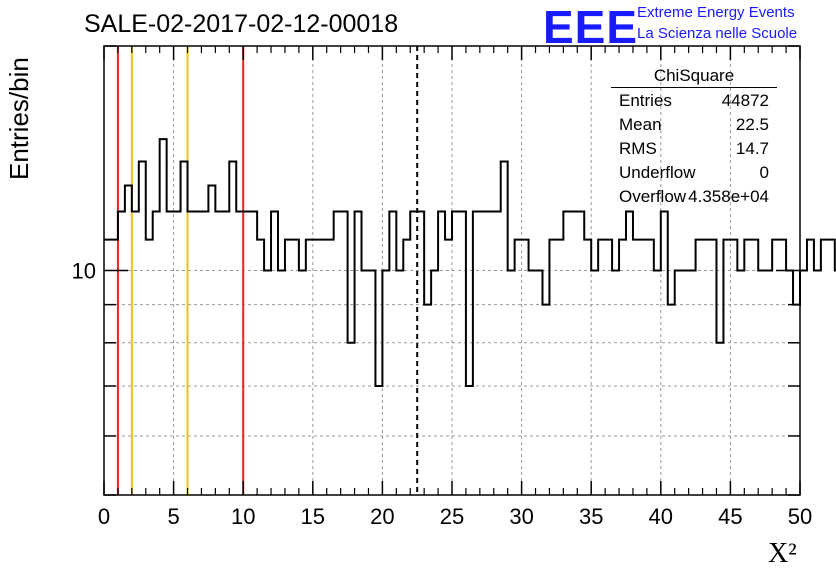 This screenshot has width=836, height=572. What do you see at coordinates (19, 118) in the screenshot?
I see `y-axis-label: Entries/bin` at bounding box center [19, 118].